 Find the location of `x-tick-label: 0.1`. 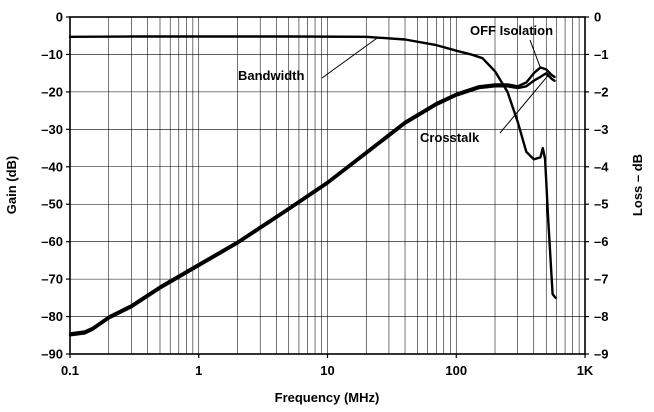

x-tick-label: 0.1 is located at coordinates (70, 370).